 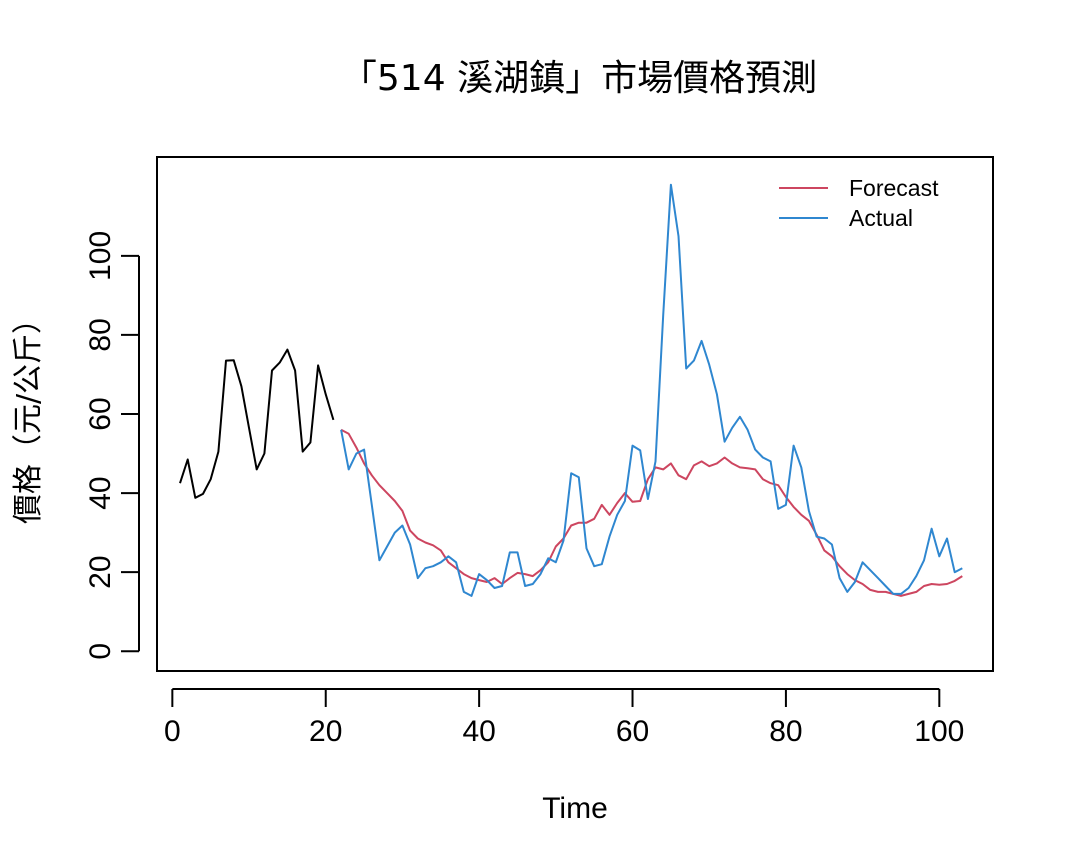 What do you see at coordinates (575, 808) in the screenshot?
I see `x-axis-label: Time` at bounding box center [575, 808].